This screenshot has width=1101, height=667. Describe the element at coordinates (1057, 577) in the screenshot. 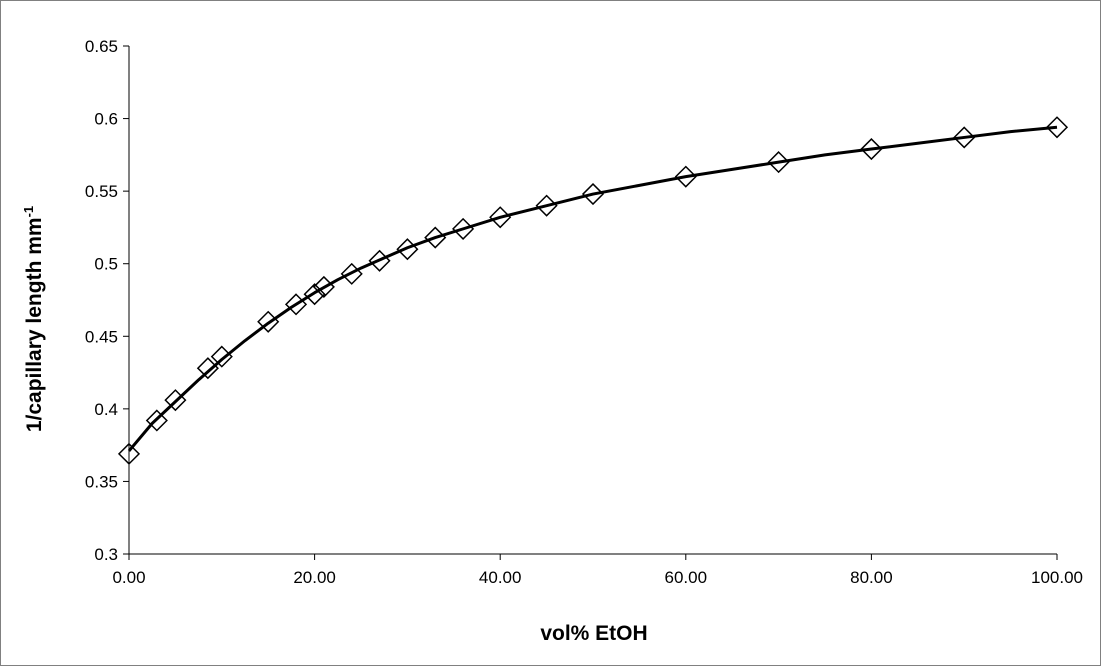

I see `x-tick-label: 100.00` at that location.